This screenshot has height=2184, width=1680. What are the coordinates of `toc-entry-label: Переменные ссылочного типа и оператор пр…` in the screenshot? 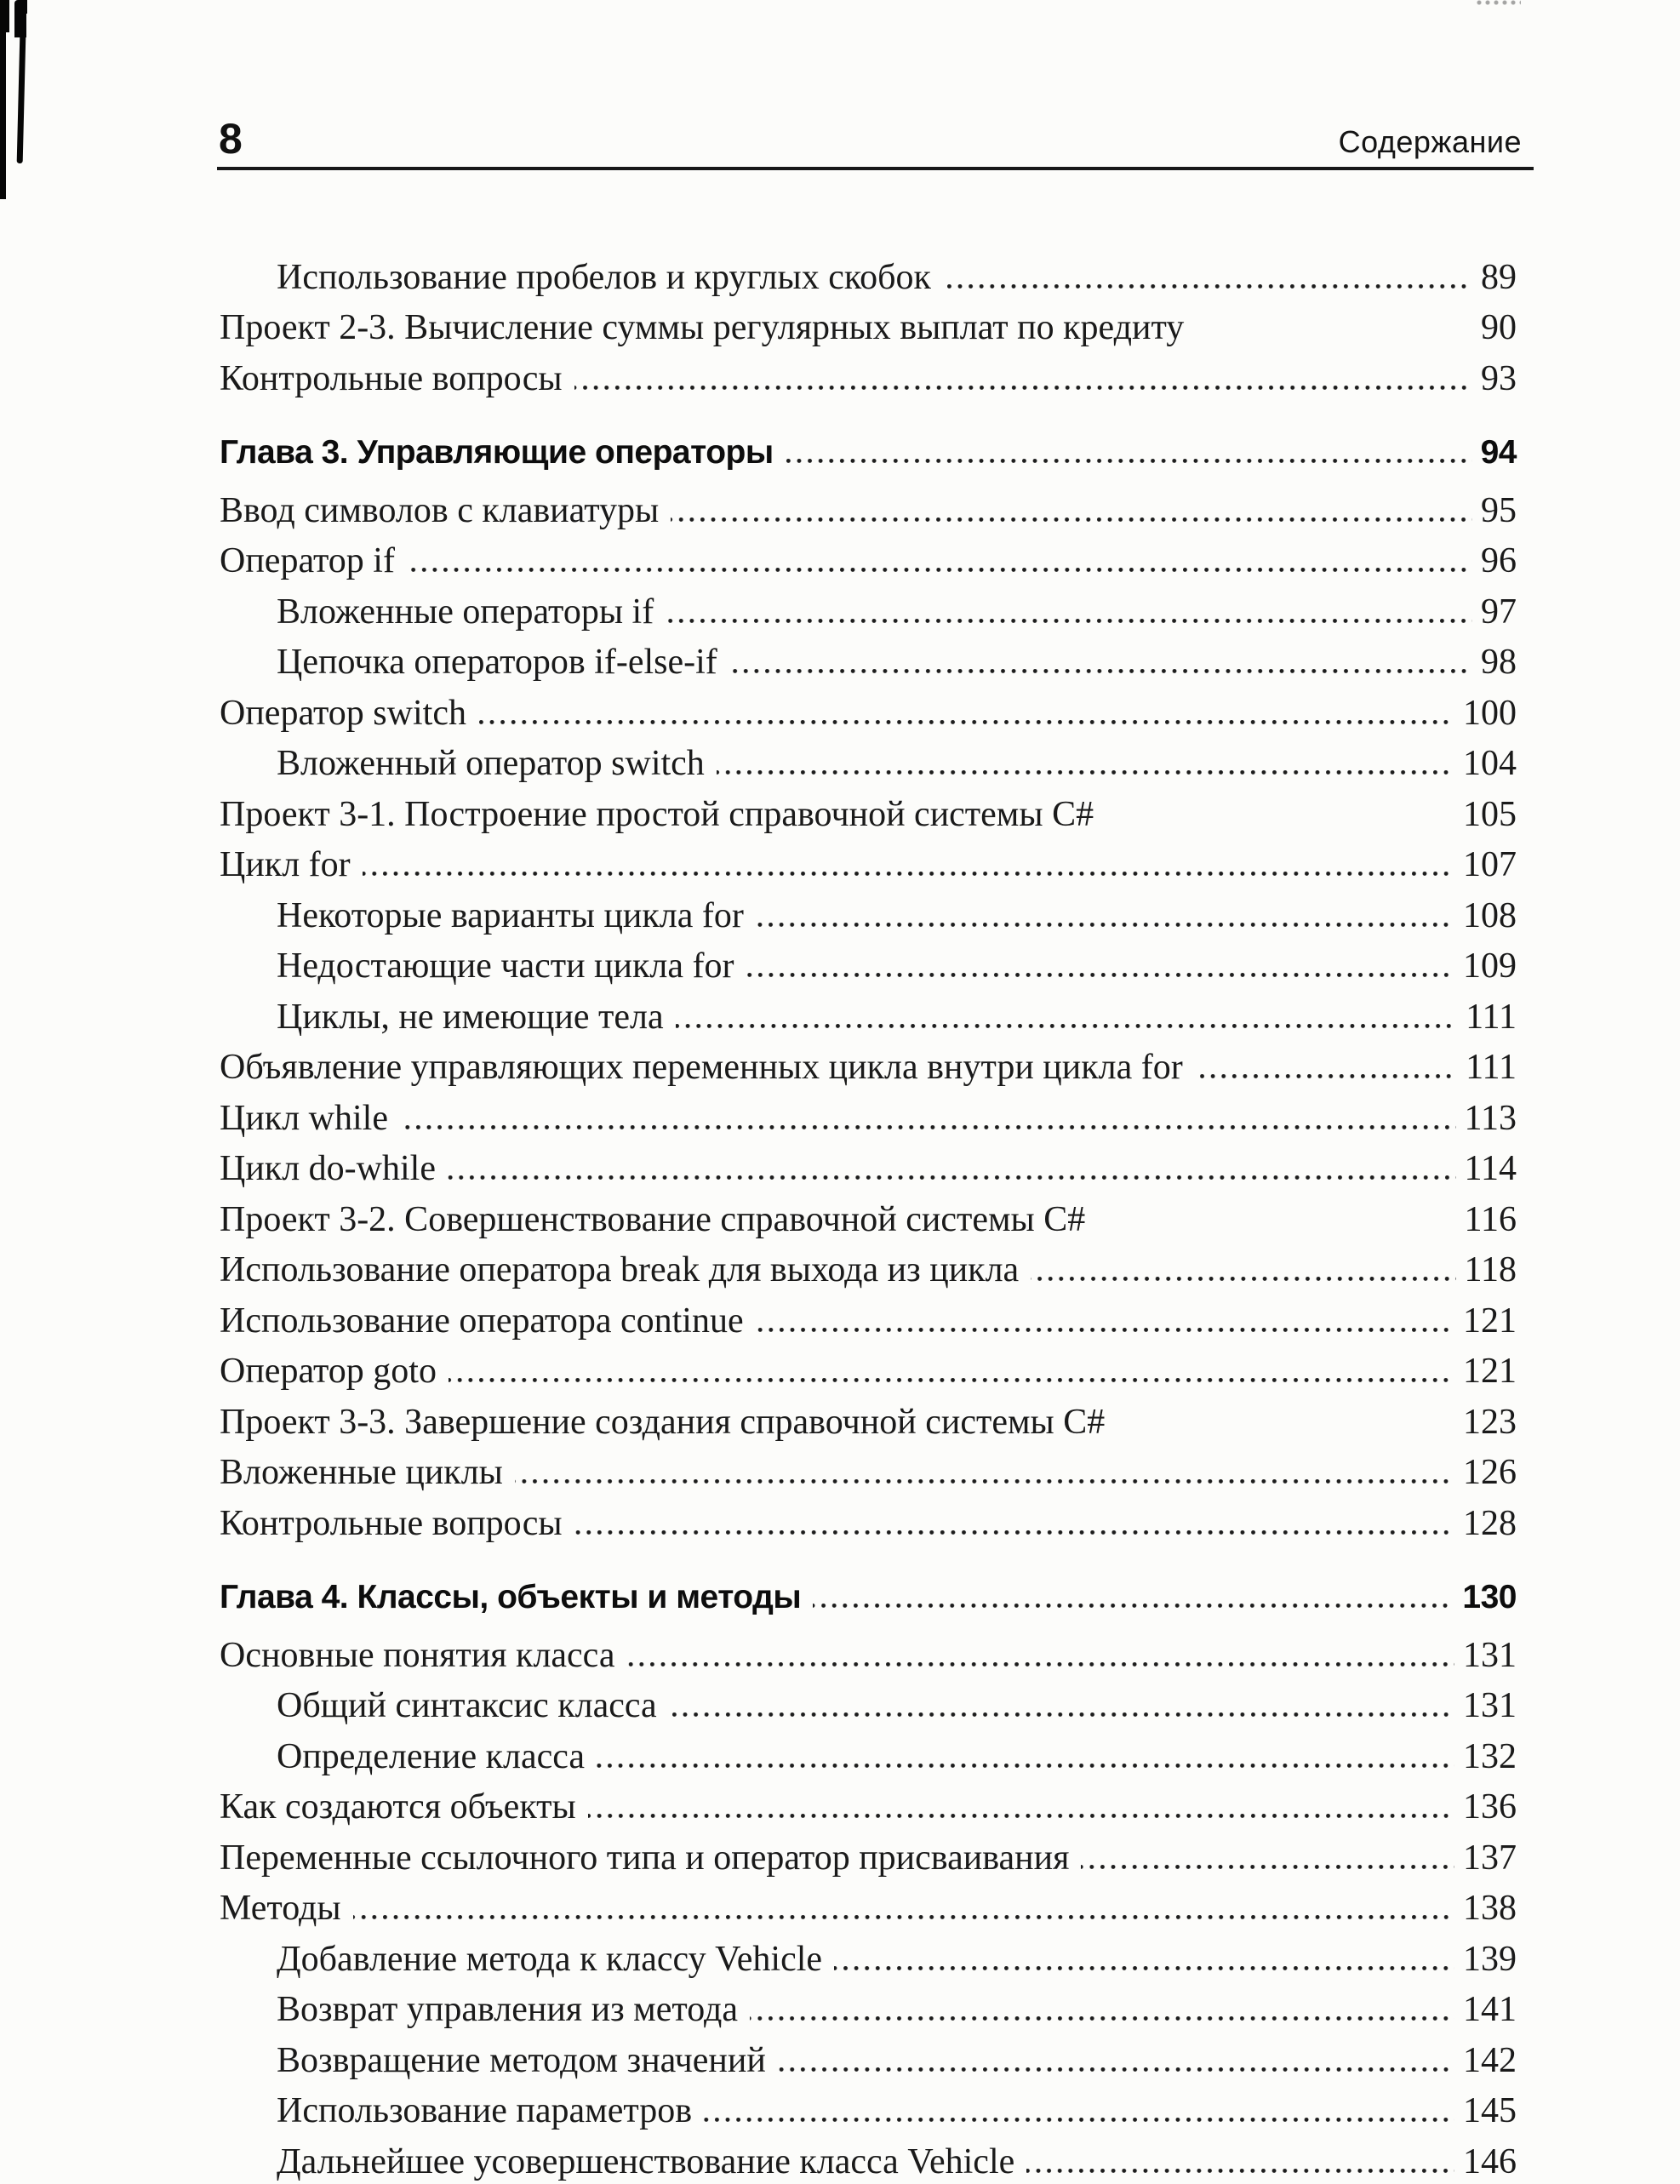 It's located at (645, 1858).